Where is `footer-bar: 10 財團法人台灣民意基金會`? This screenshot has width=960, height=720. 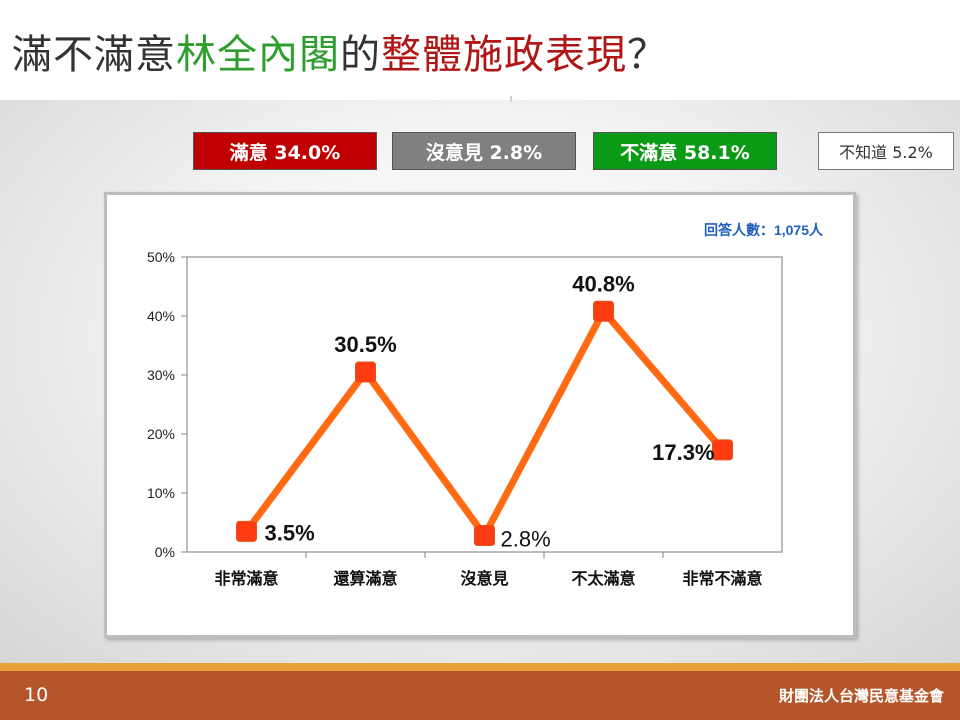
footer-bar: 10 財團法人台灣民意基金會 is located at coordinates (480, 695).